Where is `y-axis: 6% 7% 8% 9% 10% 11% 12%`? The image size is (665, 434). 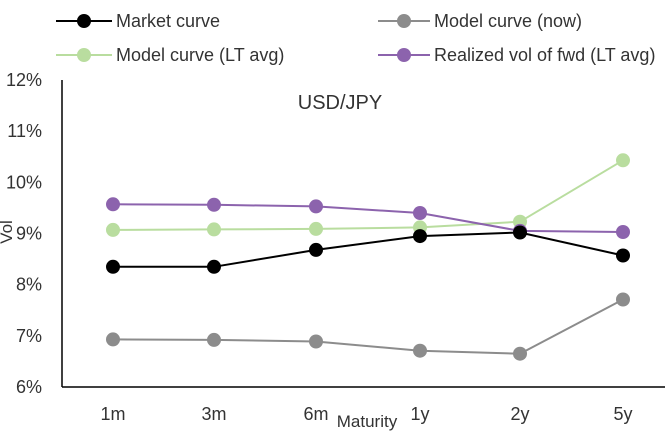 y-axis: 6% 7% 8% 9% 10% 11% 12% is located at coordinates (34, 233).